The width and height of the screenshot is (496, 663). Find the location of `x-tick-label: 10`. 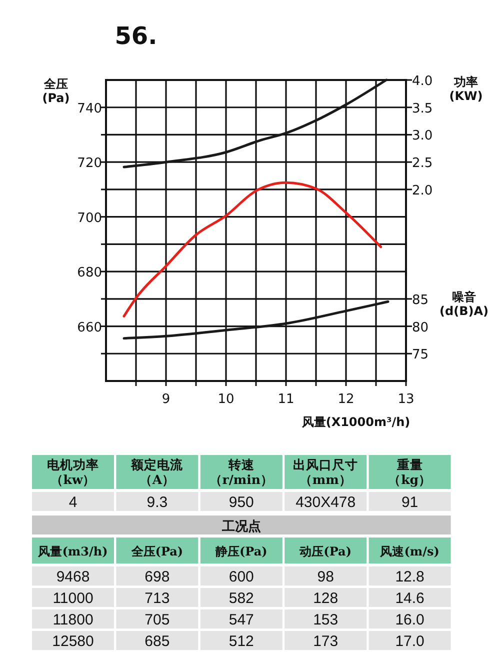

x-tick-label: 10 is located at coordinates (226, 399).